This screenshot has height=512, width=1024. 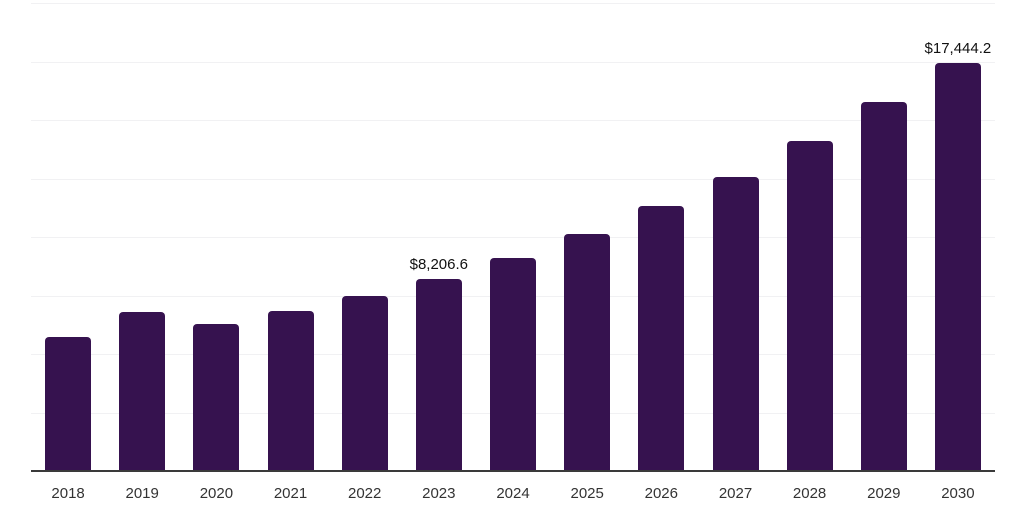 What do you see at coordinates (513, 493) in the screenshot?
I see `x-tick-2024: 2024` at bounding box center [513, 493].